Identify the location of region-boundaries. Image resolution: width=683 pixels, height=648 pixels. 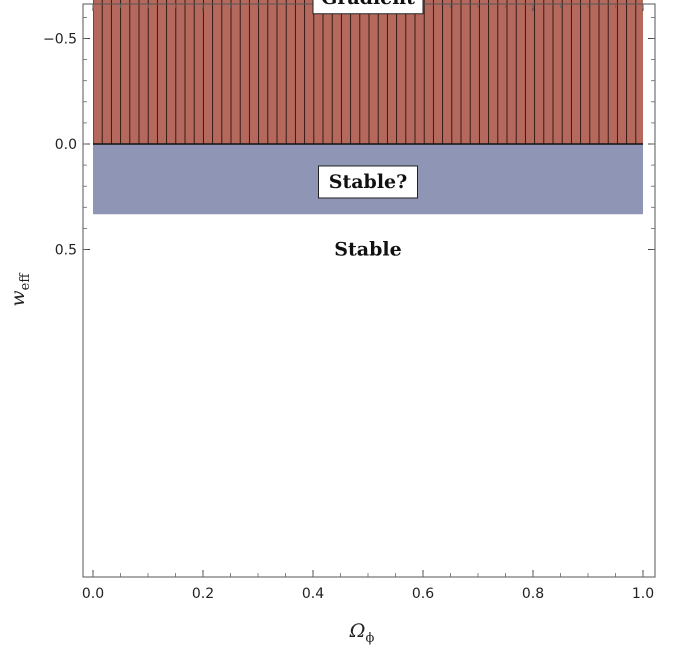
(368, 144).